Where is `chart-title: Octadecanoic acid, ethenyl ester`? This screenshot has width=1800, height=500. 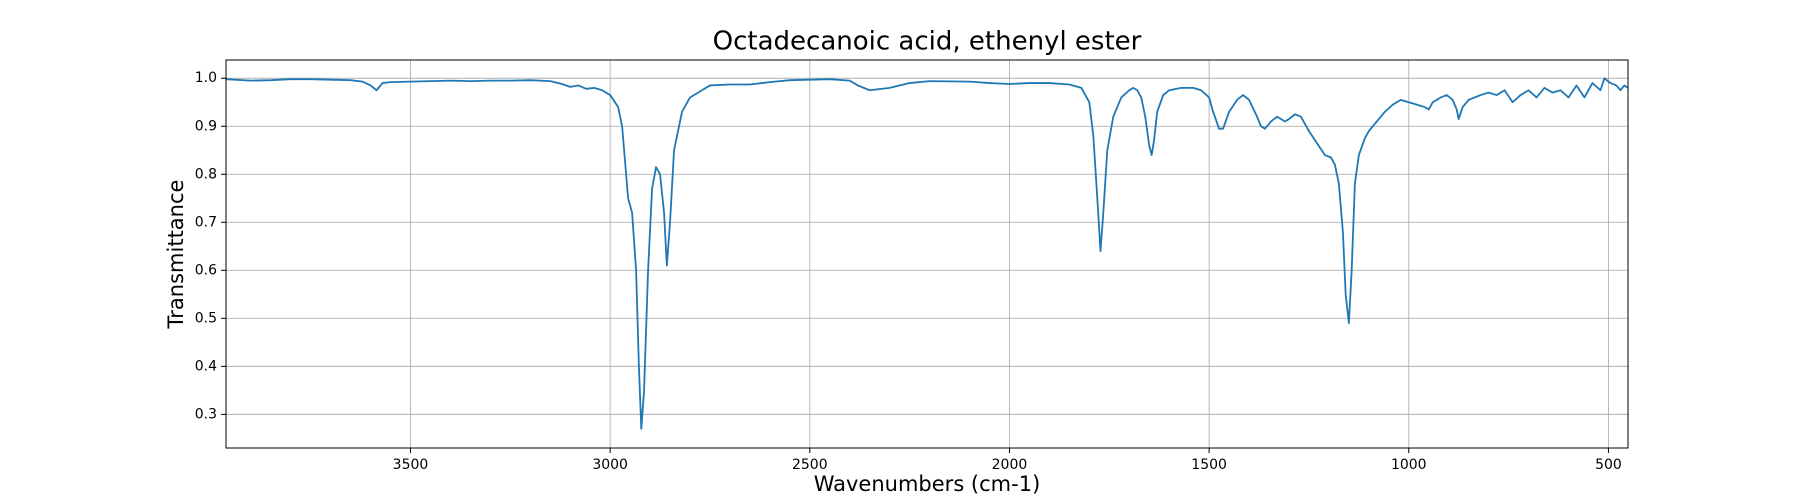
chart-title: Octadecanoic acid, ethenyl ester is located at coordinates (927, 42).